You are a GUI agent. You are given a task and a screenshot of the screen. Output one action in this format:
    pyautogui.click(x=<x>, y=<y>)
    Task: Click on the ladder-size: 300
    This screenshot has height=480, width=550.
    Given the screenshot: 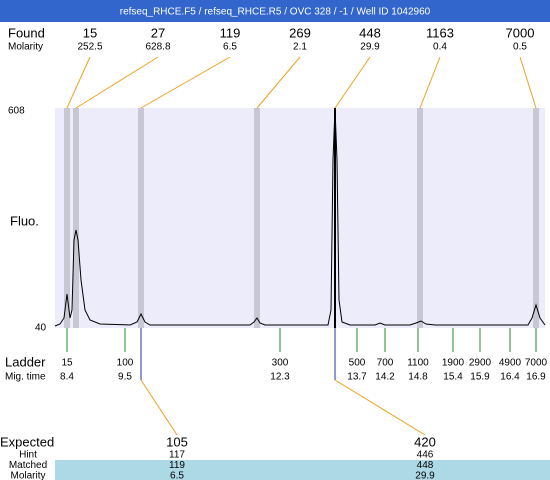 What is the action you would take?
    pyautogui.click(x=280, y=363)
    